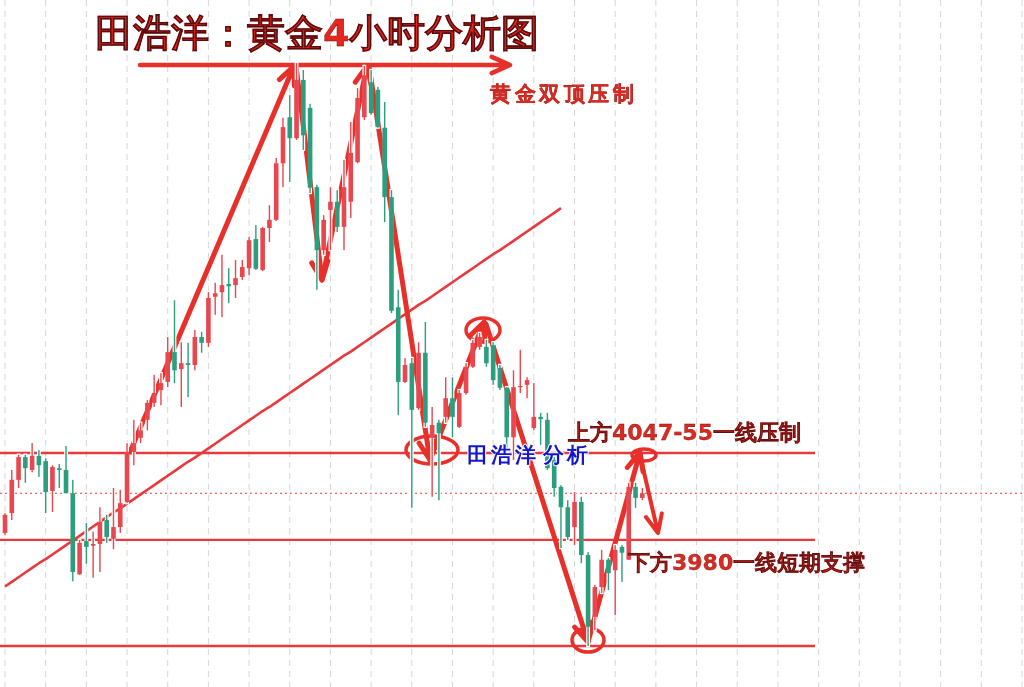 This screenshot has height=687, width=1024. What do you see at coordinates (563, 94) in the screenshot?
I see `annotation: 黄金双顶压制` at bounding box center [563, 94].